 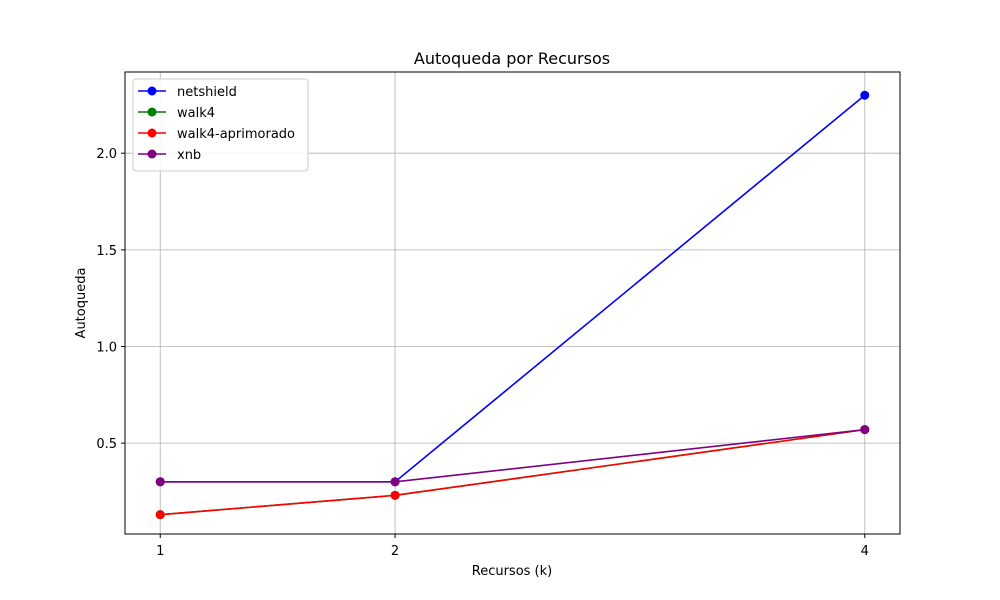 I want to click on y-tick-label: 1.0, so click(x=106, y=347).